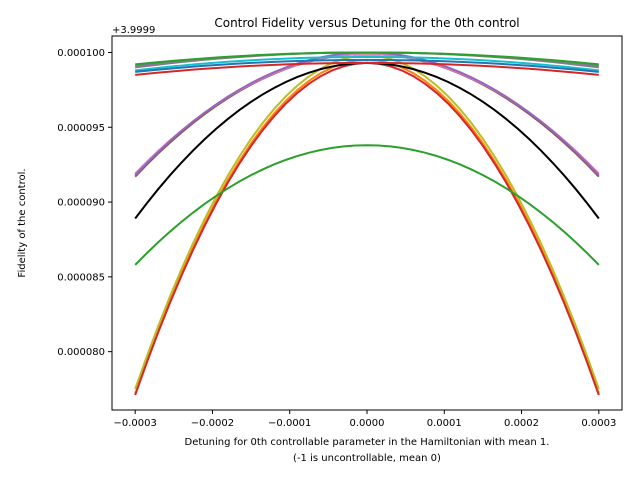 This screenshot has height=480, width=640. What do you see at coordinates (81, 277) in the screenshot?
I see `y-tick-label-1: 0.000085` at bounding box center [81, 277].